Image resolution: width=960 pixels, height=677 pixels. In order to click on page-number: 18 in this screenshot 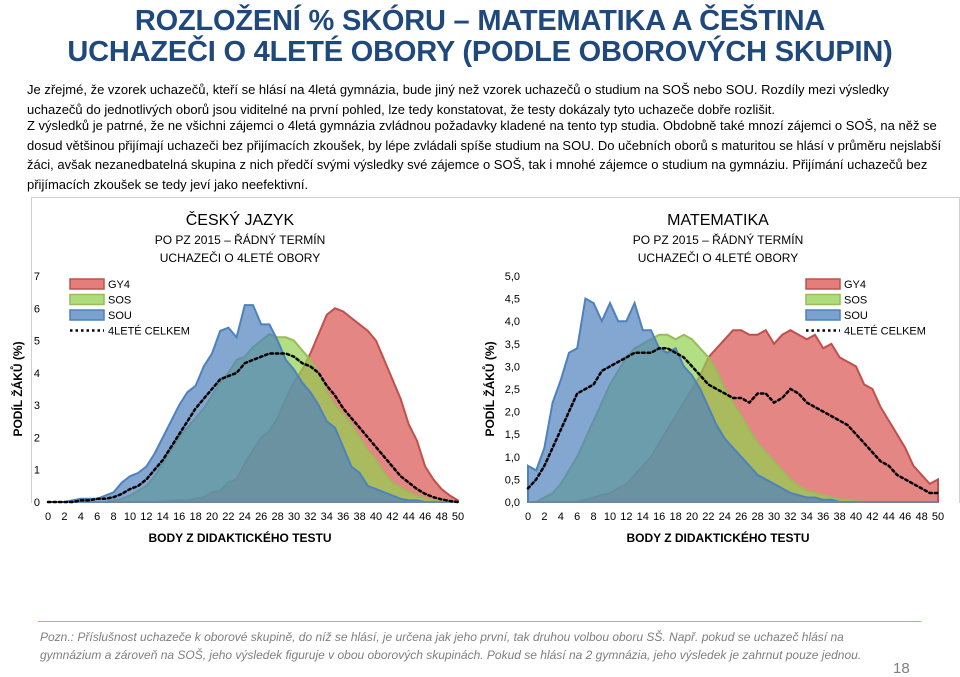, I will do `click(901, 668)`.